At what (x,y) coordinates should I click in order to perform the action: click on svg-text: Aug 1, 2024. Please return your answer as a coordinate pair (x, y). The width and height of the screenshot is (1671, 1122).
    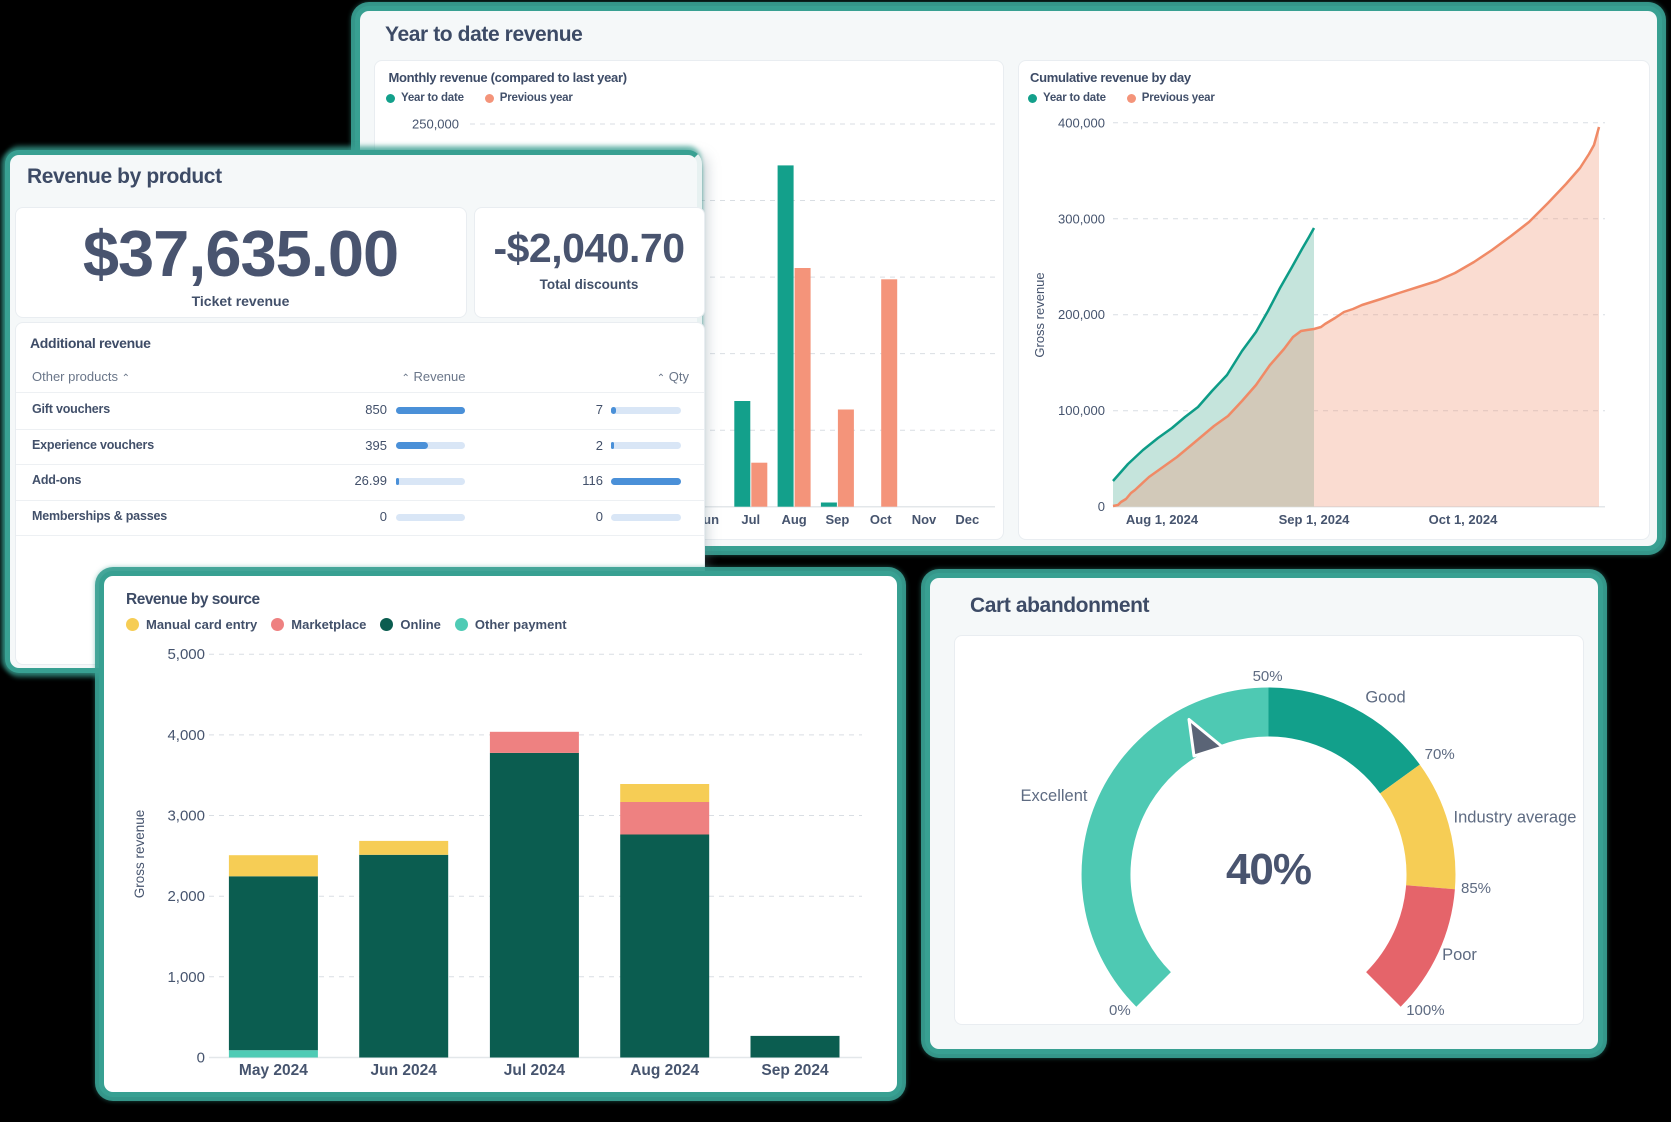
    Looking at the image, I should click on (1162, 519).